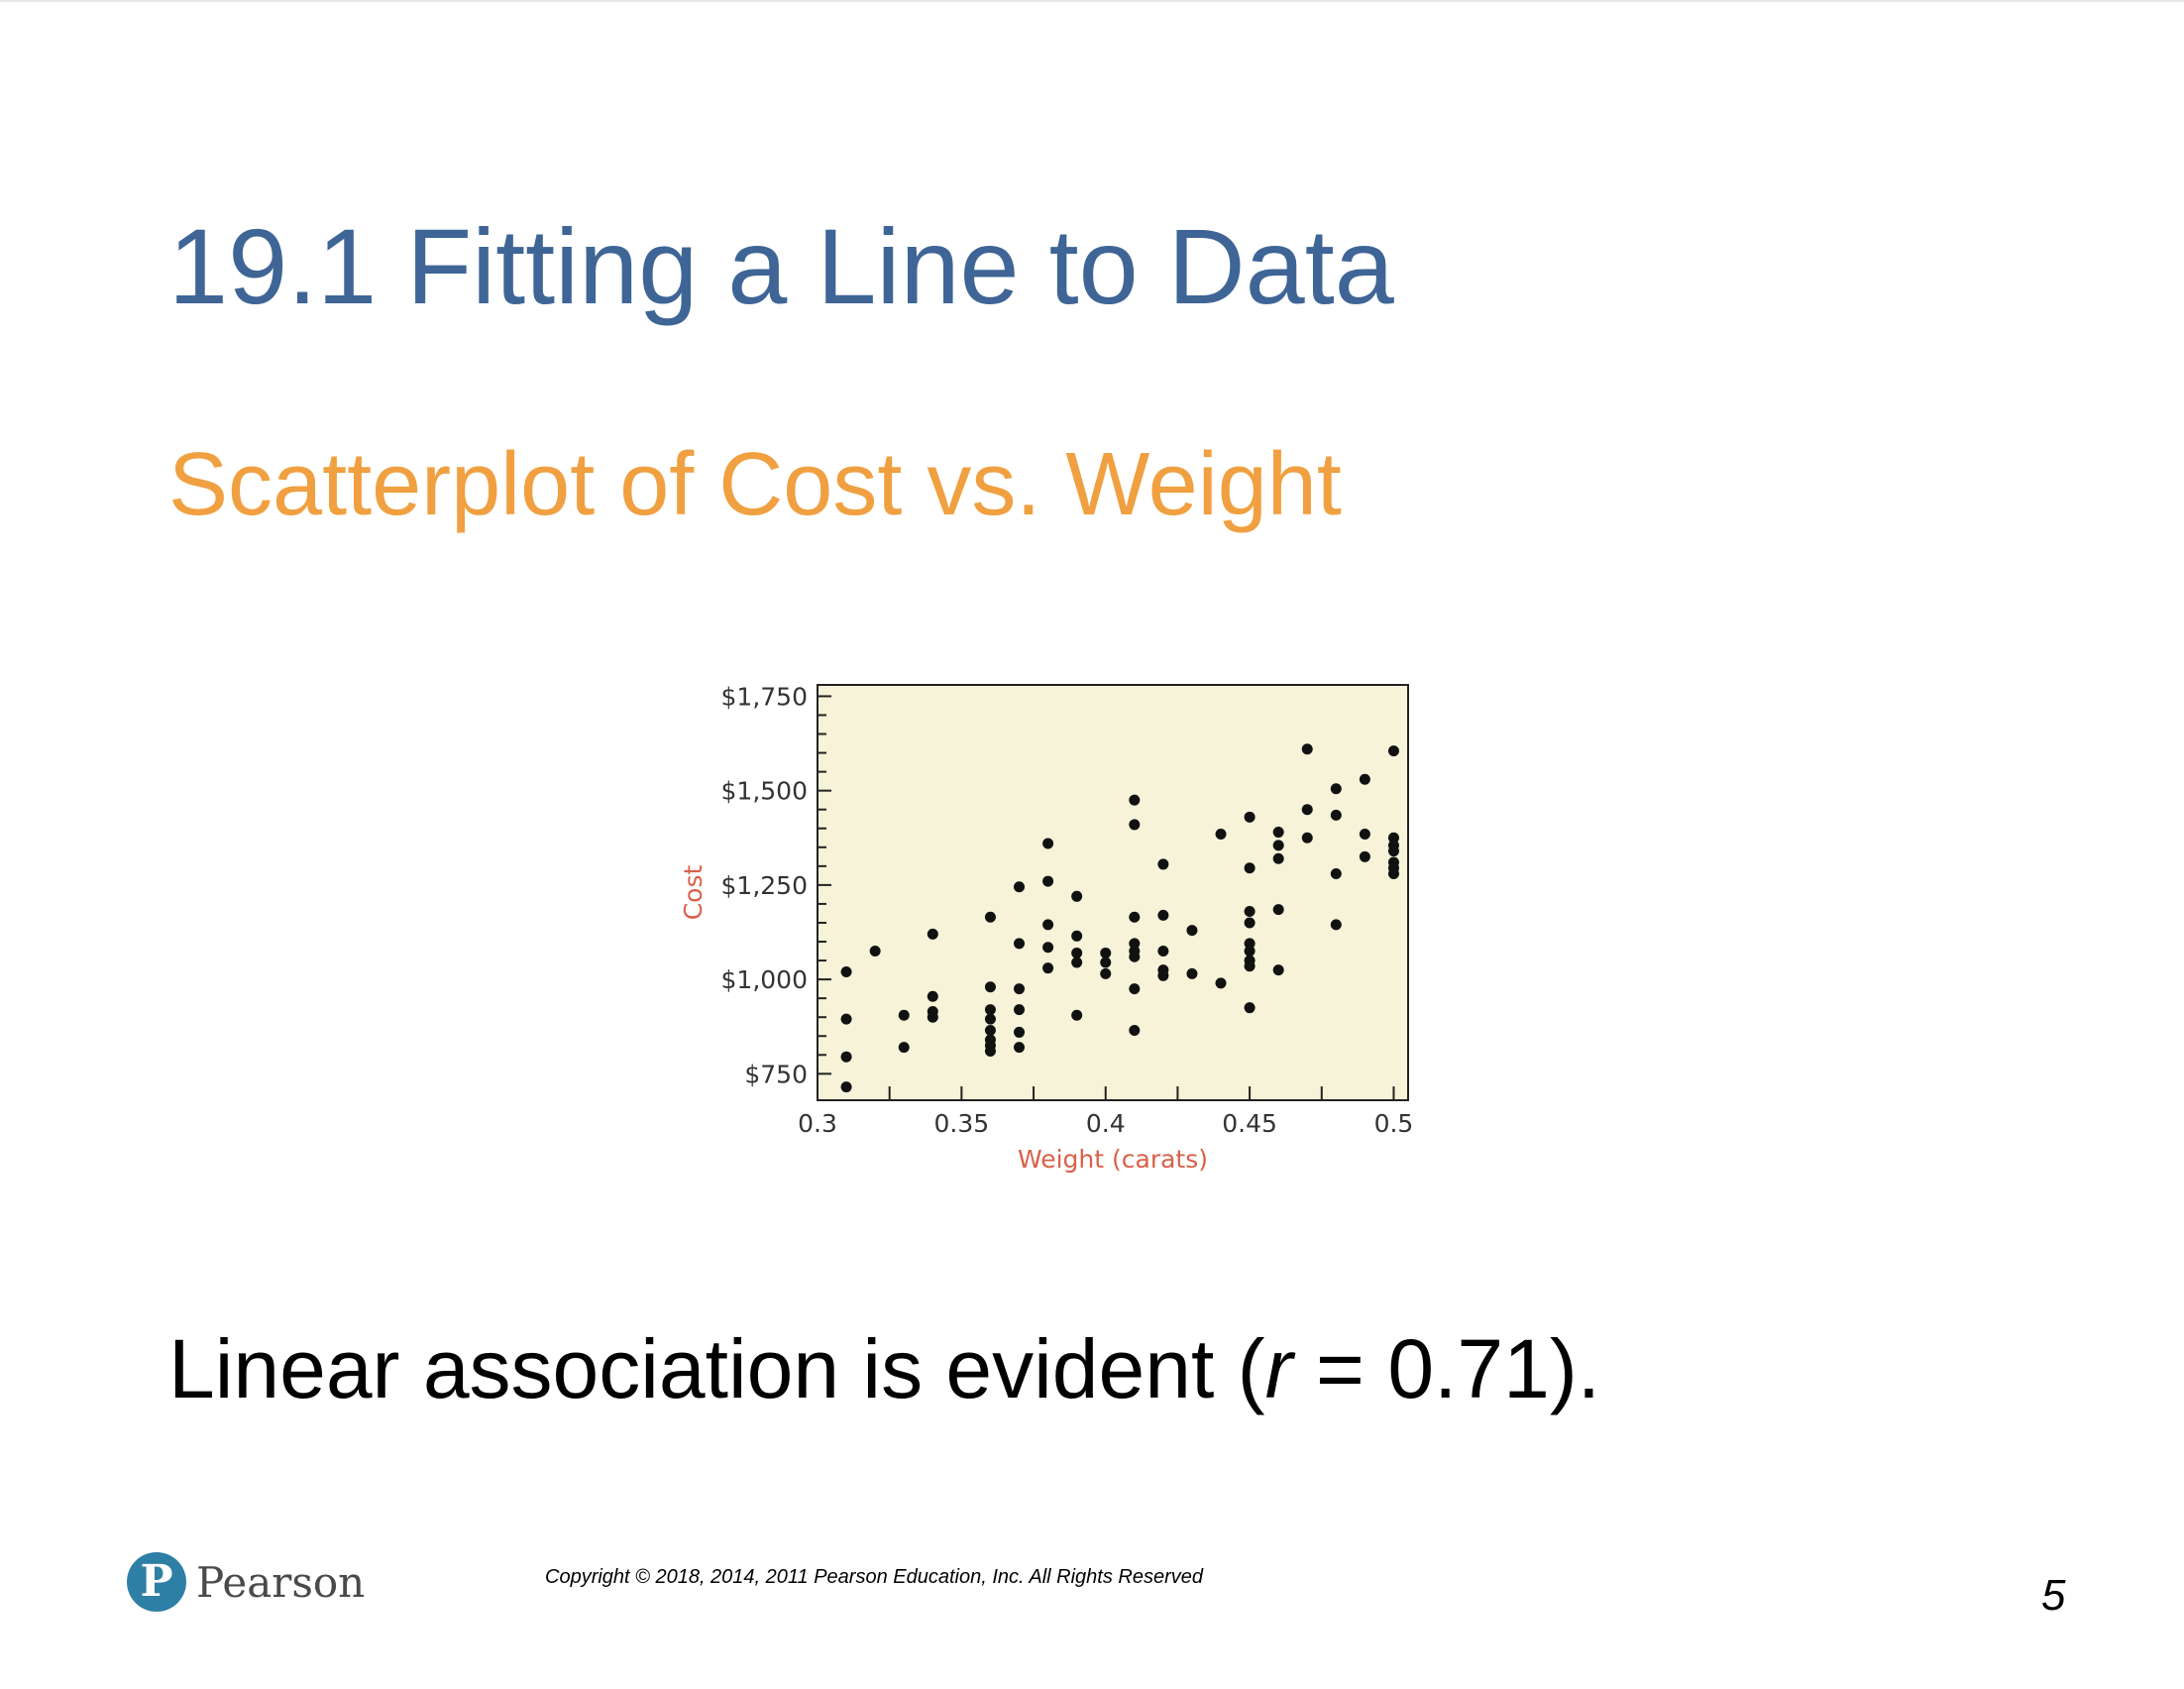 The width and height of the screenshot is (2184, 1689). Describe the element at coordinates (281, 1582) in the screenshot. I see `pearson-logo-text: Pearson` at that location.